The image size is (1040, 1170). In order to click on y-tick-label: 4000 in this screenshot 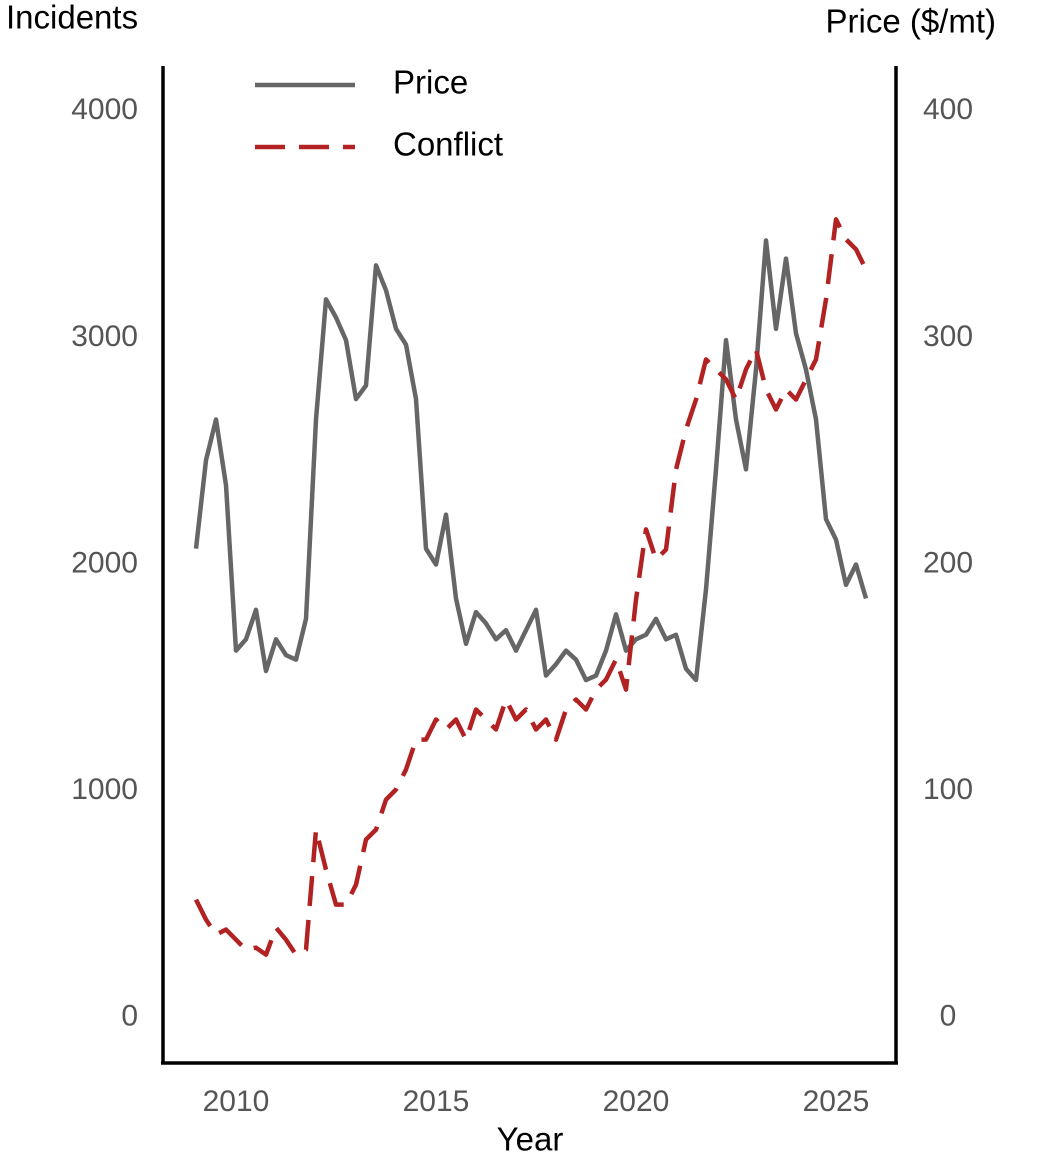, I will do `click(104, 109)`.